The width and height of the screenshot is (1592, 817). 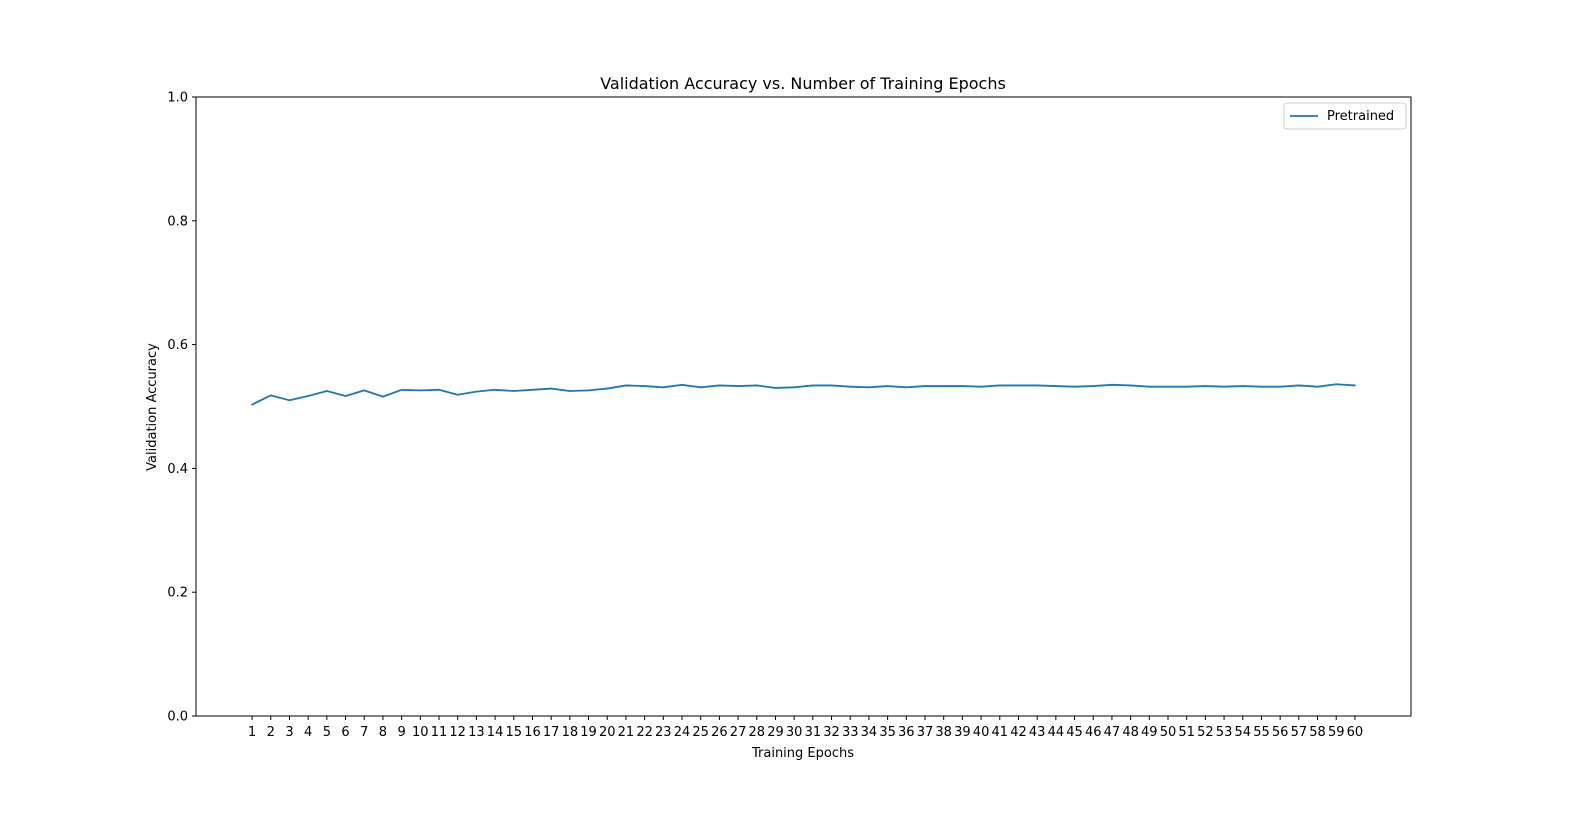 I want to click on y-tick-label: 0.0, so click(x=177, y=717).